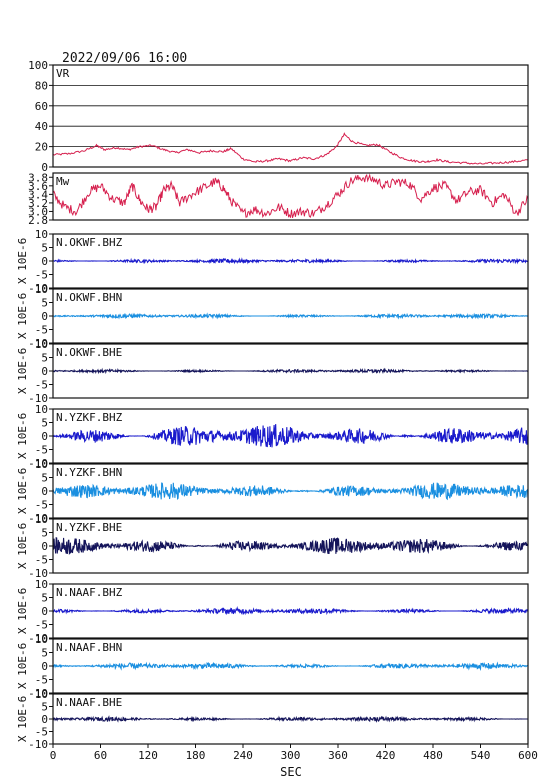 Image resolution: width=554 pixels, height=781 pixels. What do you see at coordinates (196, 755) in the screenshot?
I see `x-tick-label: 180` at bounding box center [196, 755].